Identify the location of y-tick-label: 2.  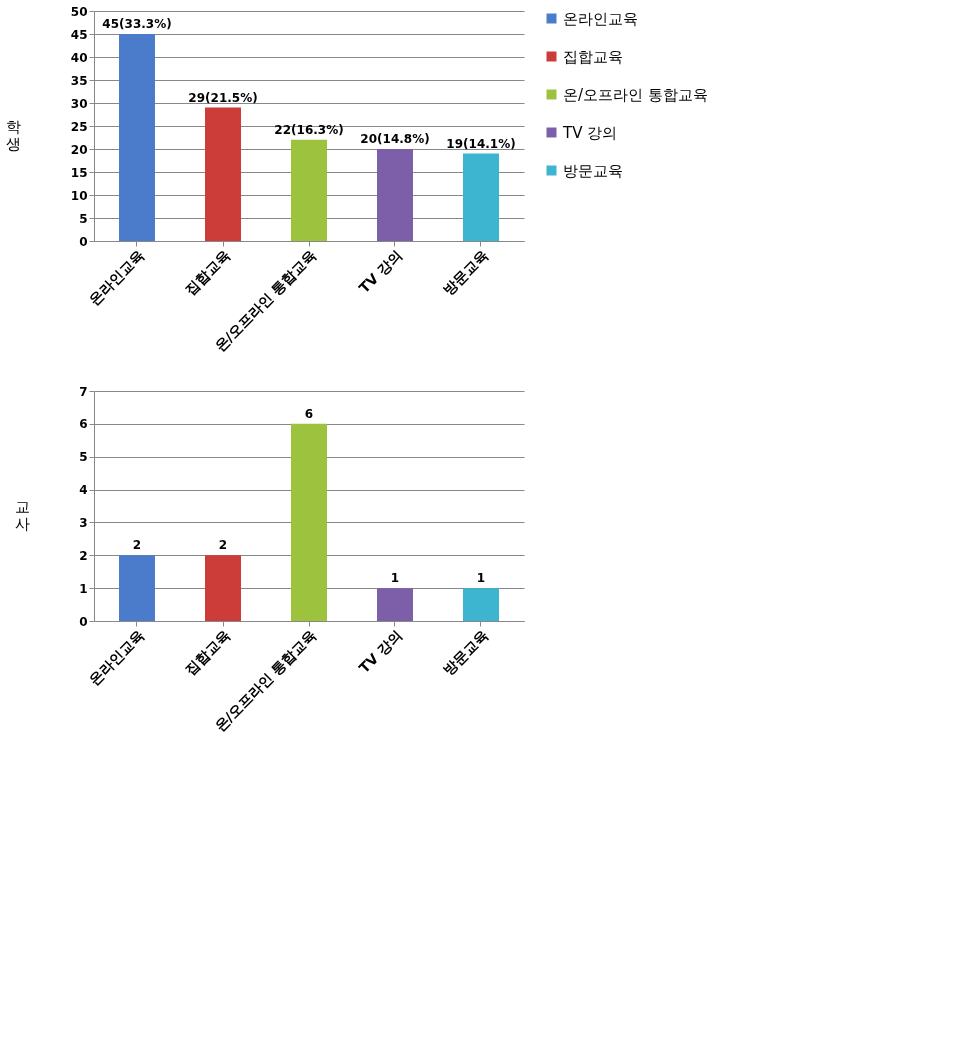
(83, 555).